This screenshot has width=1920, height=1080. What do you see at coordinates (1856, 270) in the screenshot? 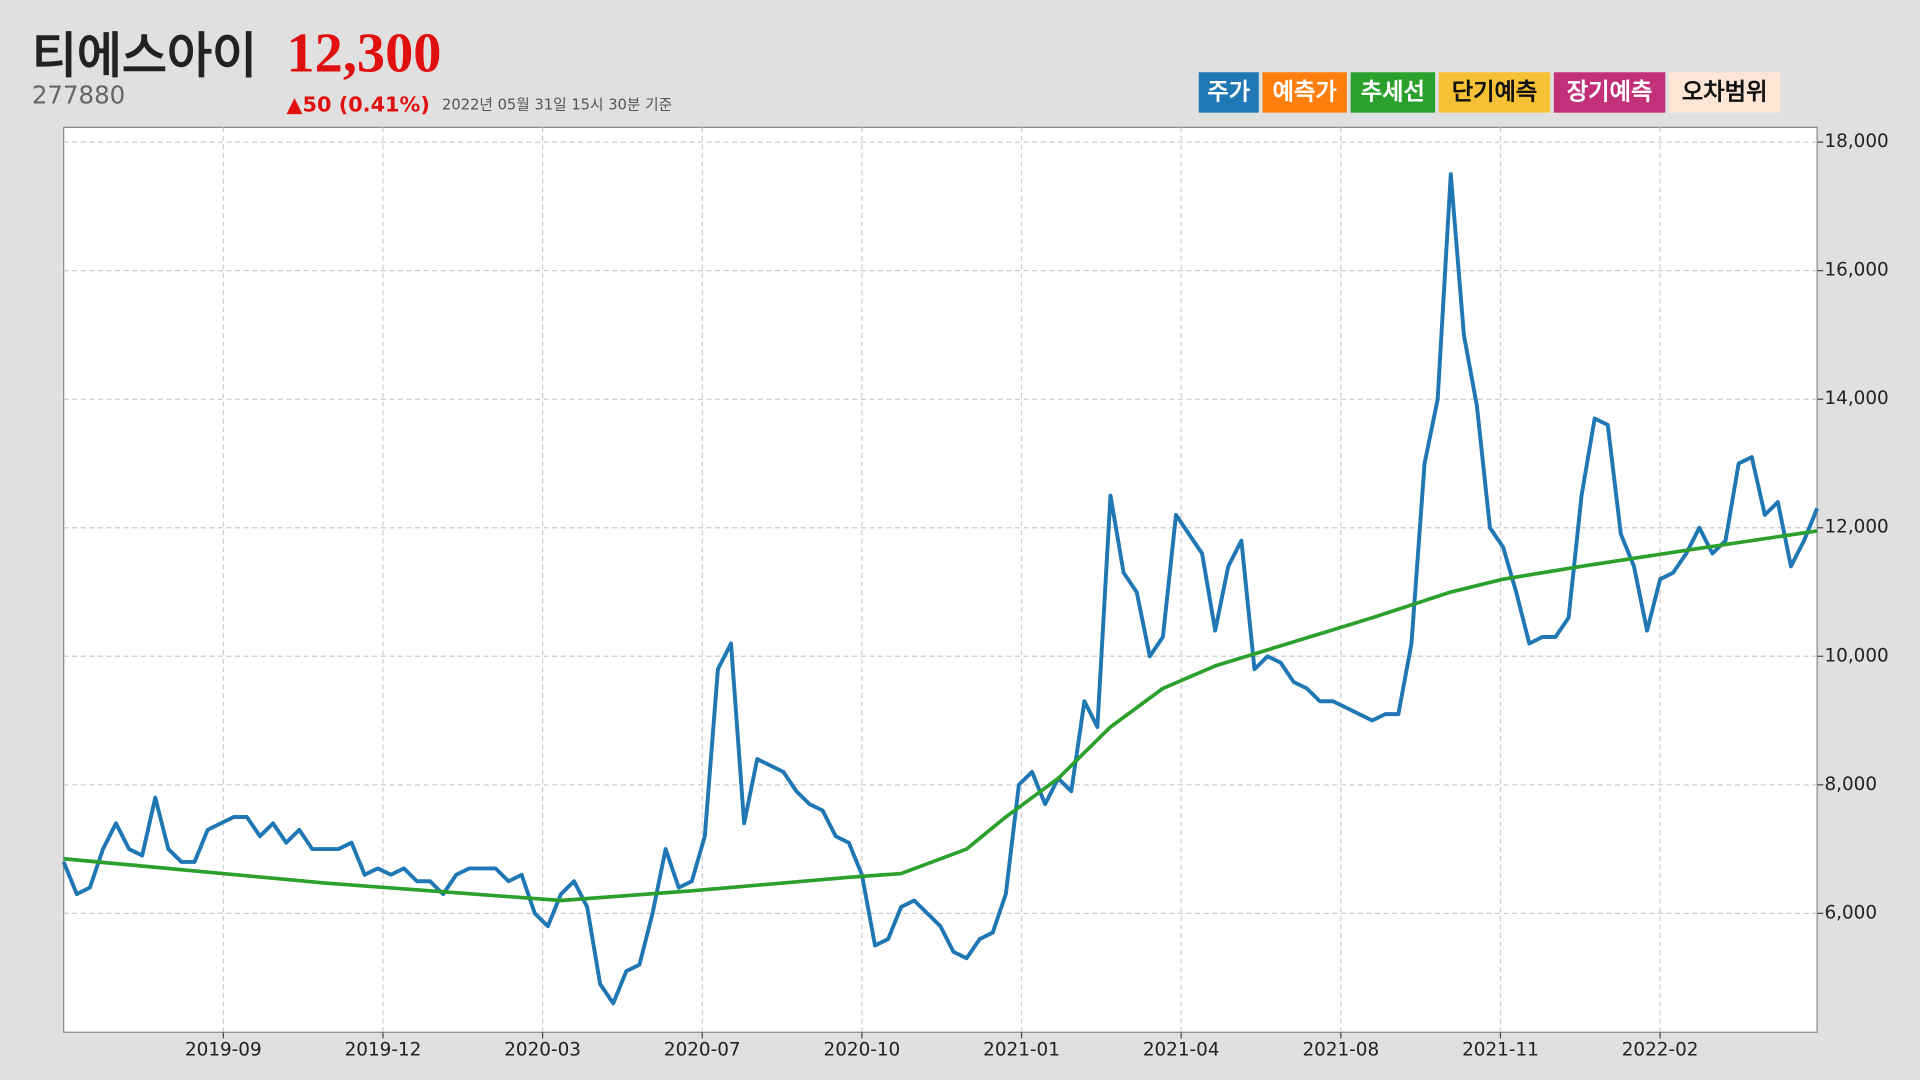
I see `y-tick-label: 16,000` at bounding box center [1856, 270].